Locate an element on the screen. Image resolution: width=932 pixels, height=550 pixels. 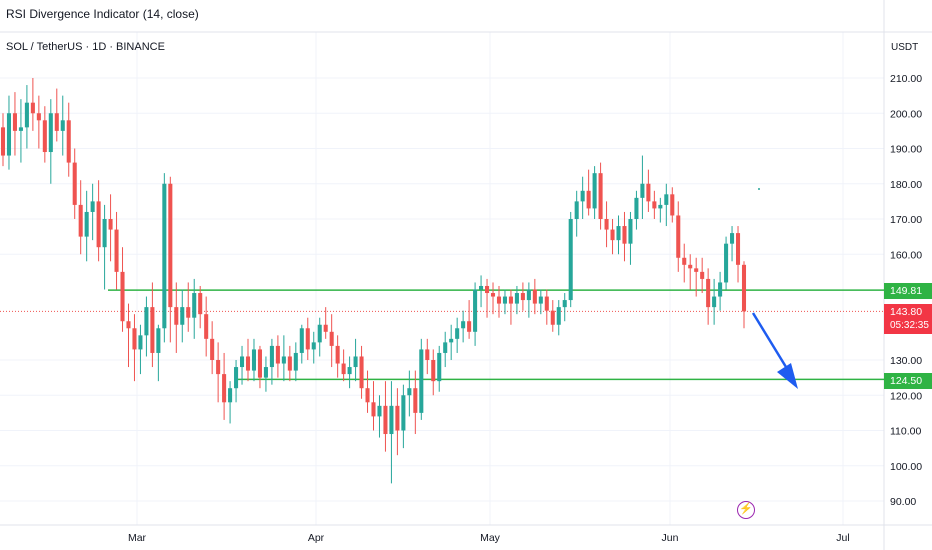
arrow-shaft is located at coordinates (769, 340).